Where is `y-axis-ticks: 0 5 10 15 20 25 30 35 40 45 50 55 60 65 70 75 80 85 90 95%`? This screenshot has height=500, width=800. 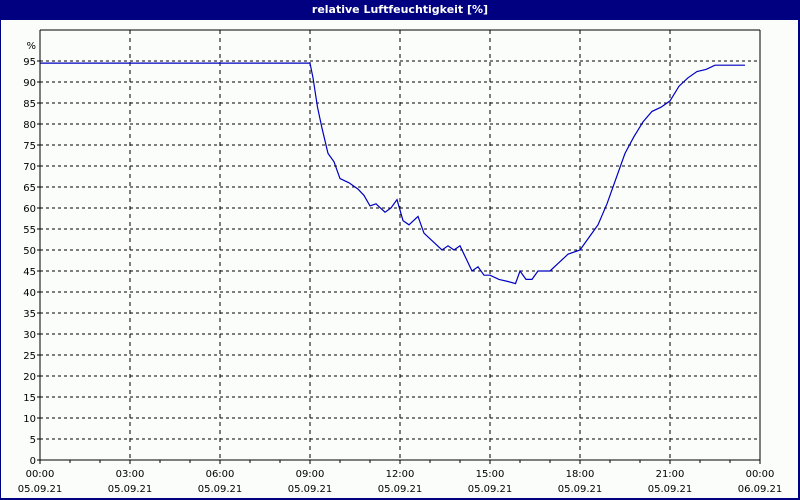 y-axis-ticks: 0 5 10 15 20 25 30 35 40 45 50 55 60 65 70 75 80 85 90 95% is located at coordinates (31, 254).